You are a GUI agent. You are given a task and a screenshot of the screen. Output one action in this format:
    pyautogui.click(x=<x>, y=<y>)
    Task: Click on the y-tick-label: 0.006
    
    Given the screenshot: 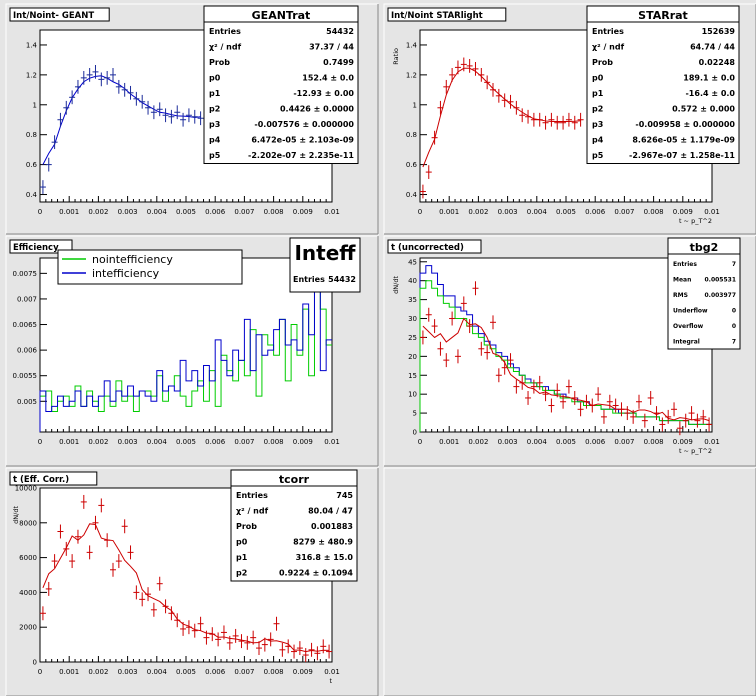 What is the action you would take?
    pyautogui.click(x=27, y=351)
    